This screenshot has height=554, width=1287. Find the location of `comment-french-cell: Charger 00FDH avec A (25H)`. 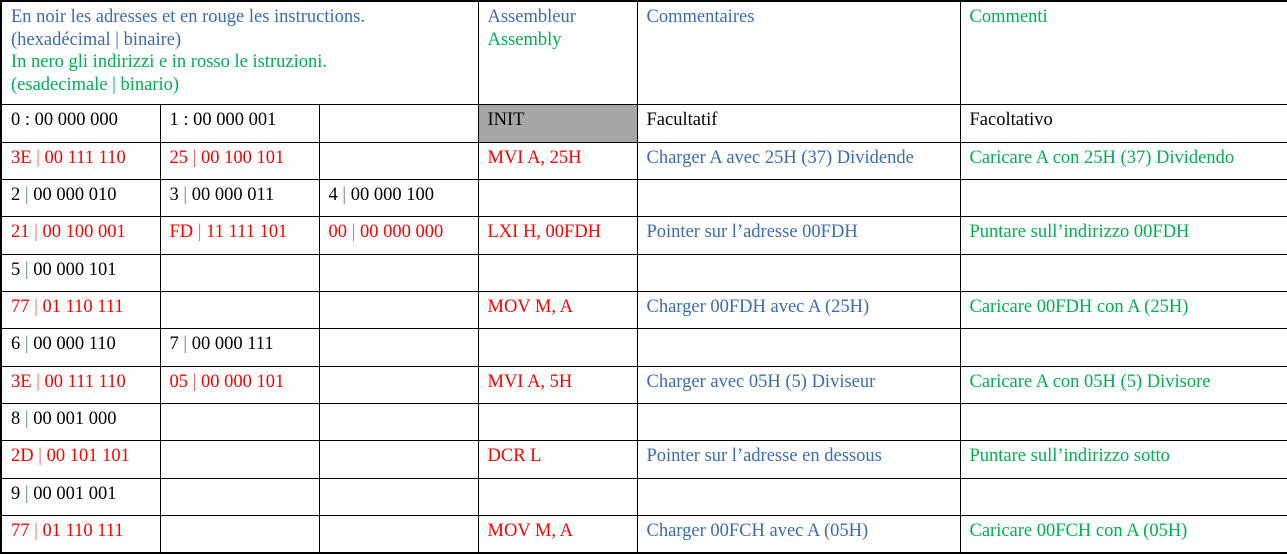

comment-french-cell: Charger 00FDH avec A (25H) is located at coordinates (798, 310).